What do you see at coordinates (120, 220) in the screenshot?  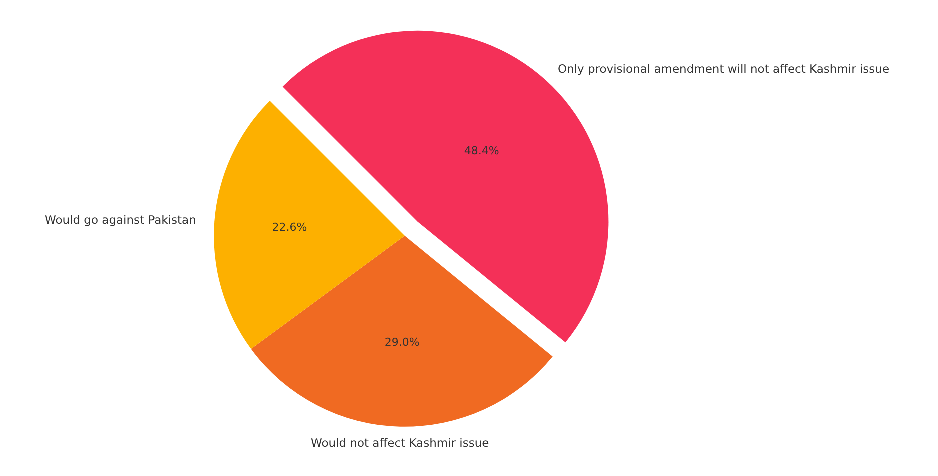 I see `slice-label: Would go against Pakistan` at bounding box center [120, 220].